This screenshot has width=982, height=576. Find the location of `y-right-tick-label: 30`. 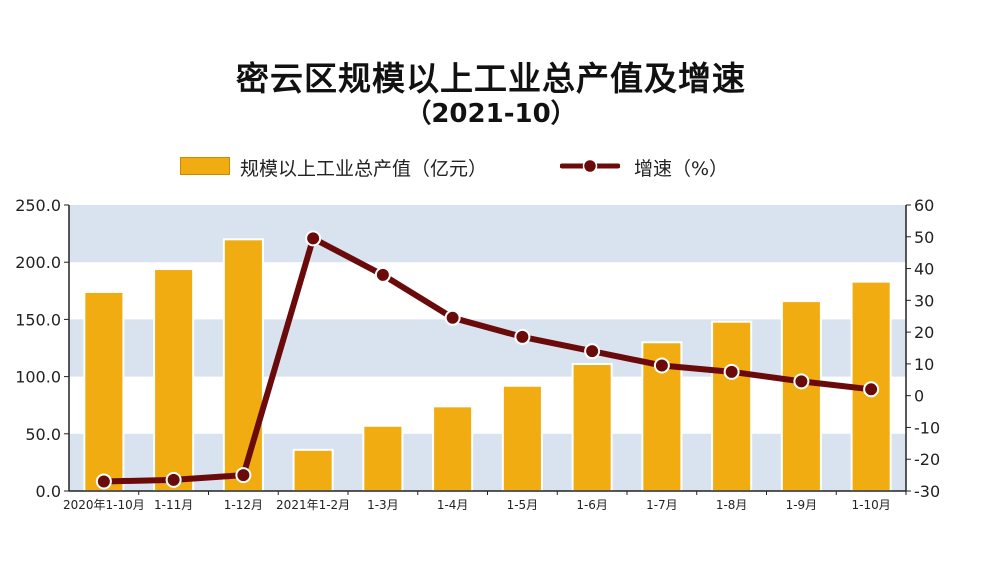

y-right-tick-label: 30 is located at coordinates (924, 300).